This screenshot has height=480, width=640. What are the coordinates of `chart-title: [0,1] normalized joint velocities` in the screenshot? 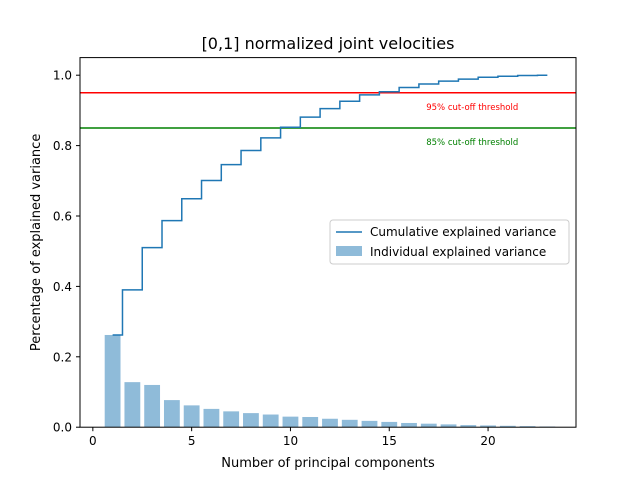 It's located at (328, 43).